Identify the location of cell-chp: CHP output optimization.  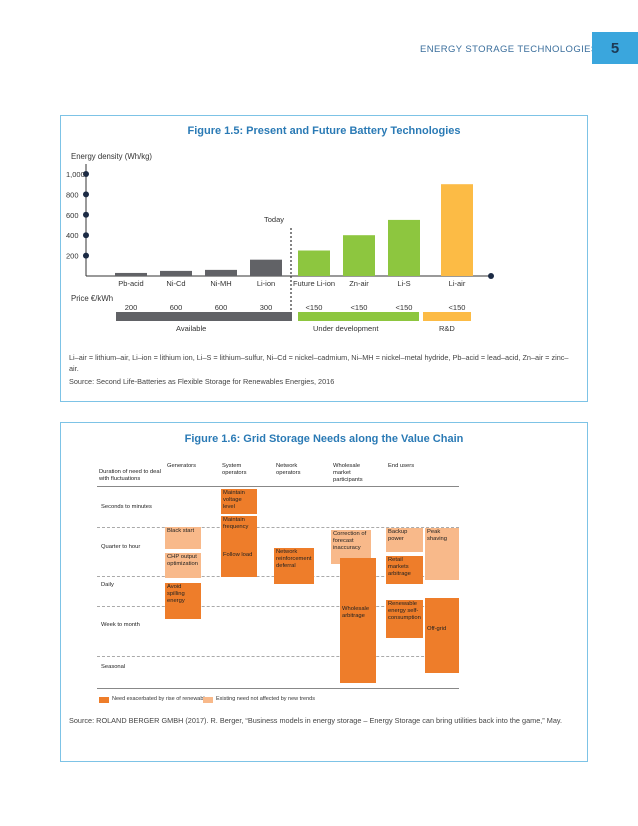
(183, 565).